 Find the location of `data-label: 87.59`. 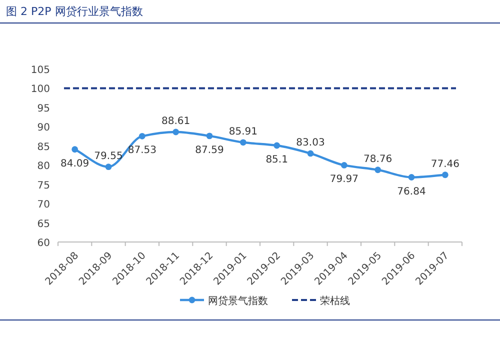

data-label: 87.59 is located at coordinates (209, 150).